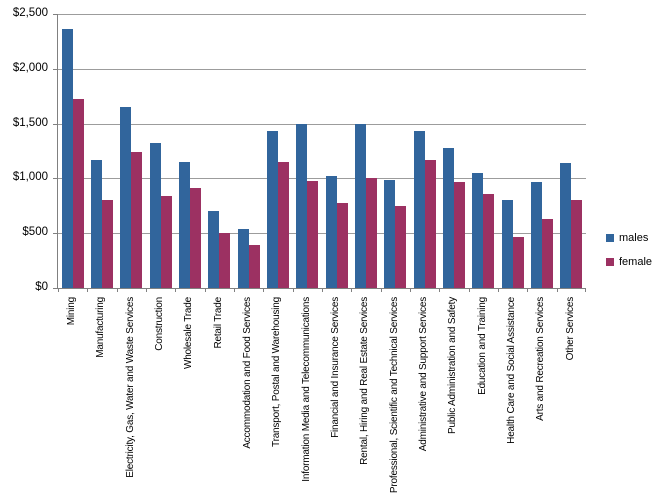  I want to click on category-label-text: Rental, Hiring and Real Estate Services, so click(365, 381).